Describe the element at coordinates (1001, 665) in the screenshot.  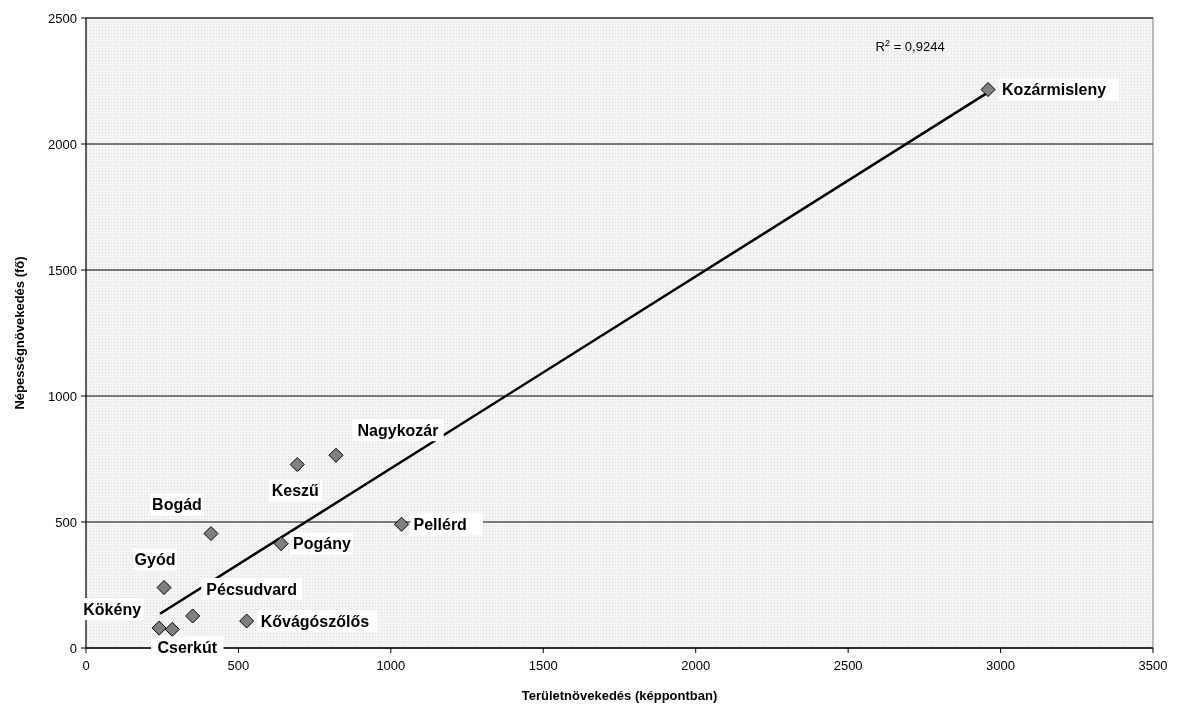
I see `x-tick-label: 3000` at that location.